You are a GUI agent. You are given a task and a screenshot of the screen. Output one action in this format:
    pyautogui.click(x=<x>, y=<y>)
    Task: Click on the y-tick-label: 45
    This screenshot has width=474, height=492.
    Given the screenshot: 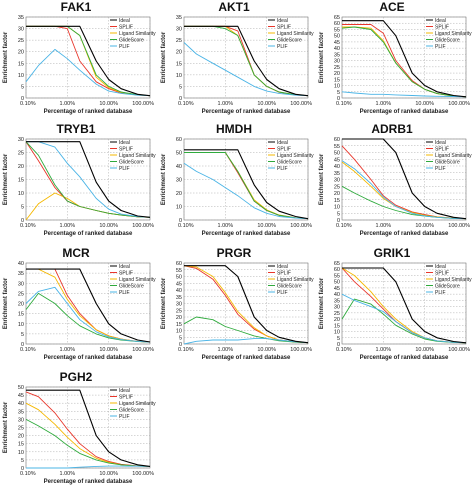 What is the action you would take?
    pyautogui.click(x=337, y=43)
    